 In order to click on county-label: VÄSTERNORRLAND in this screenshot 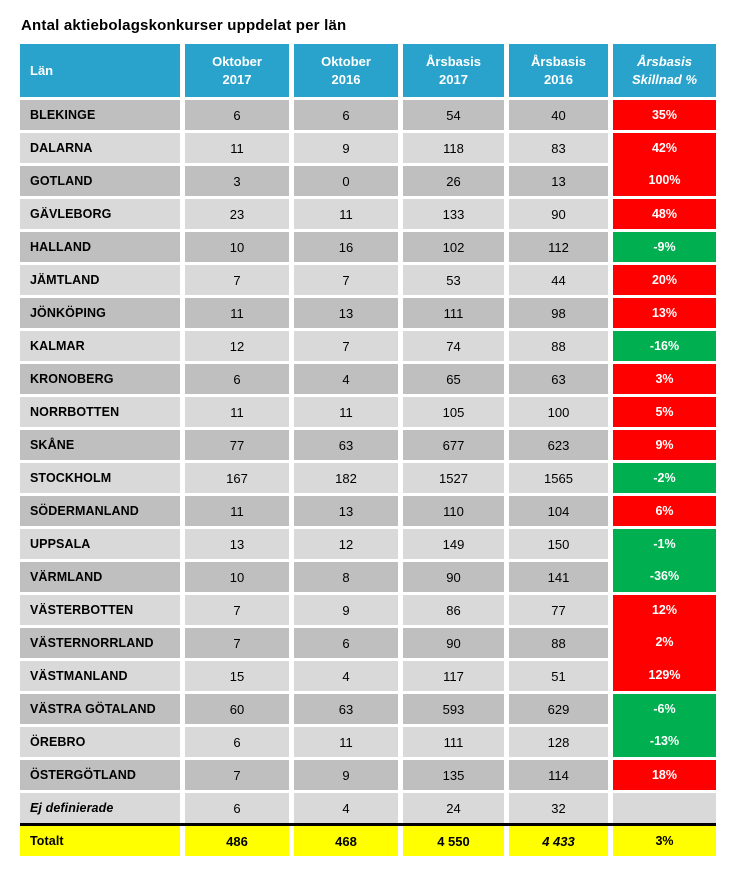, I will do `click(100, 643)`.